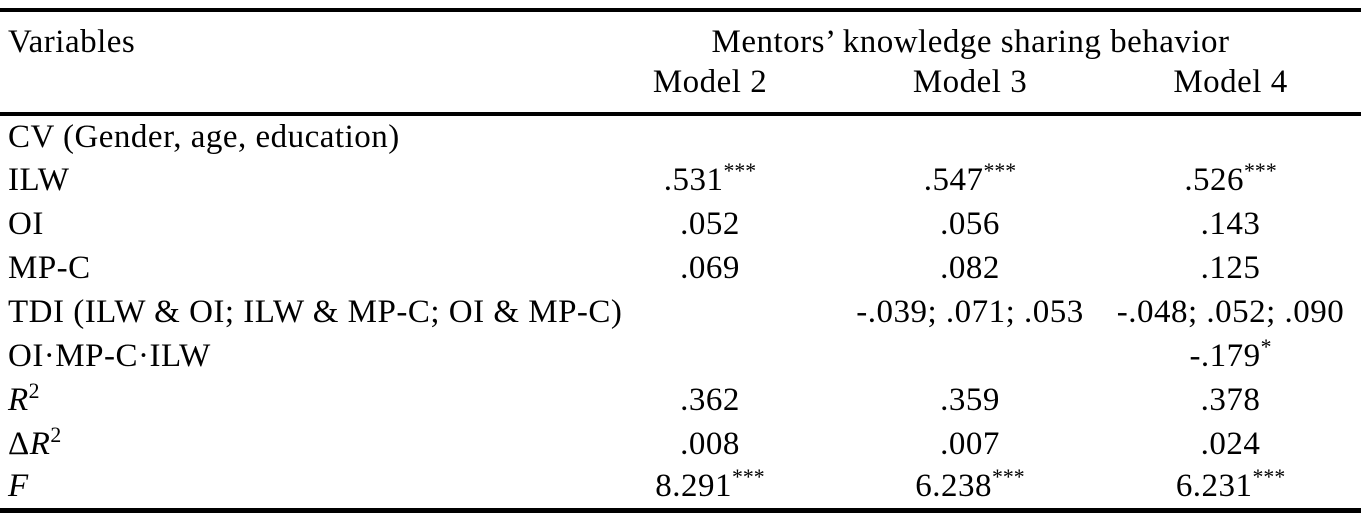  I want to click on table-row-cv: CV (Gender, age, education), so click(680, 135).